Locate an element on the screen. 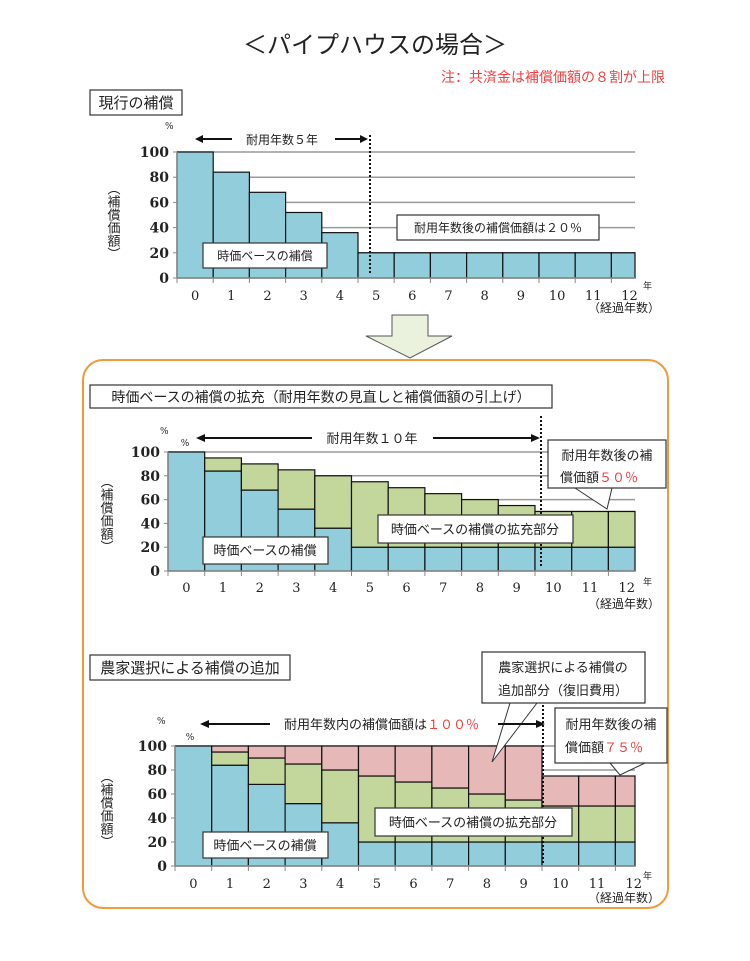 This screenshot has width=750, height=961. callout-3-line2: 償価額７５％ is located at coordinates (604, 748).